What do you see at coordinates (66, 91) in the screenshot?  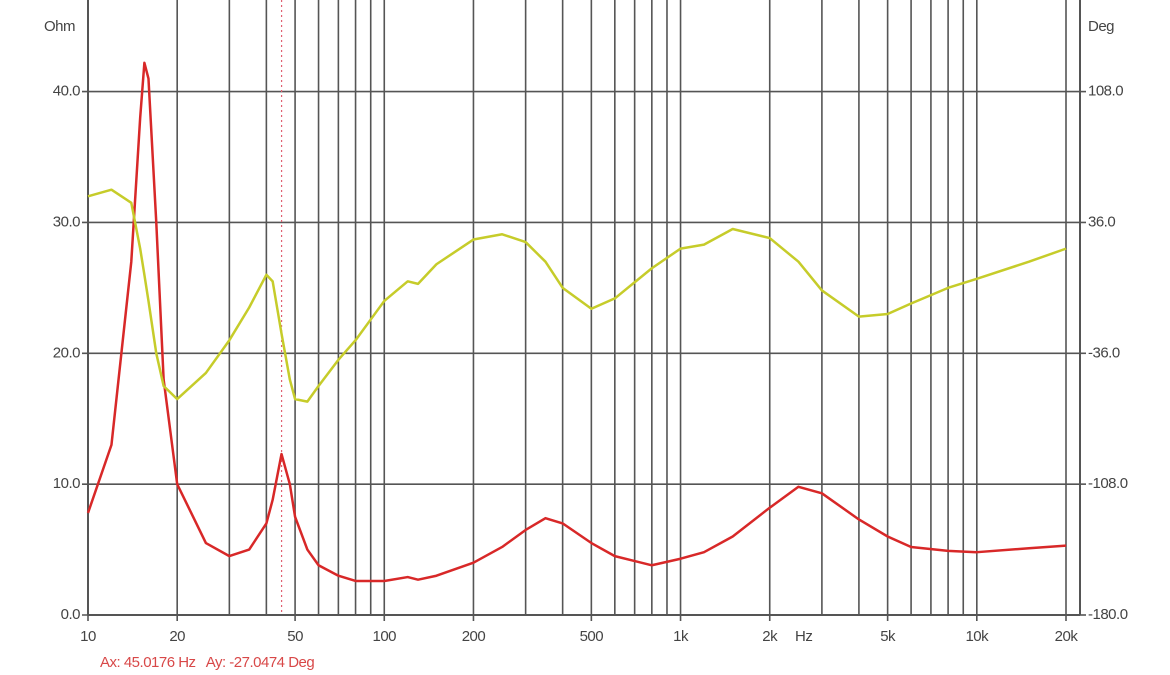 I see `y-tick-label: 40.0` at bounding box center [66, 91].